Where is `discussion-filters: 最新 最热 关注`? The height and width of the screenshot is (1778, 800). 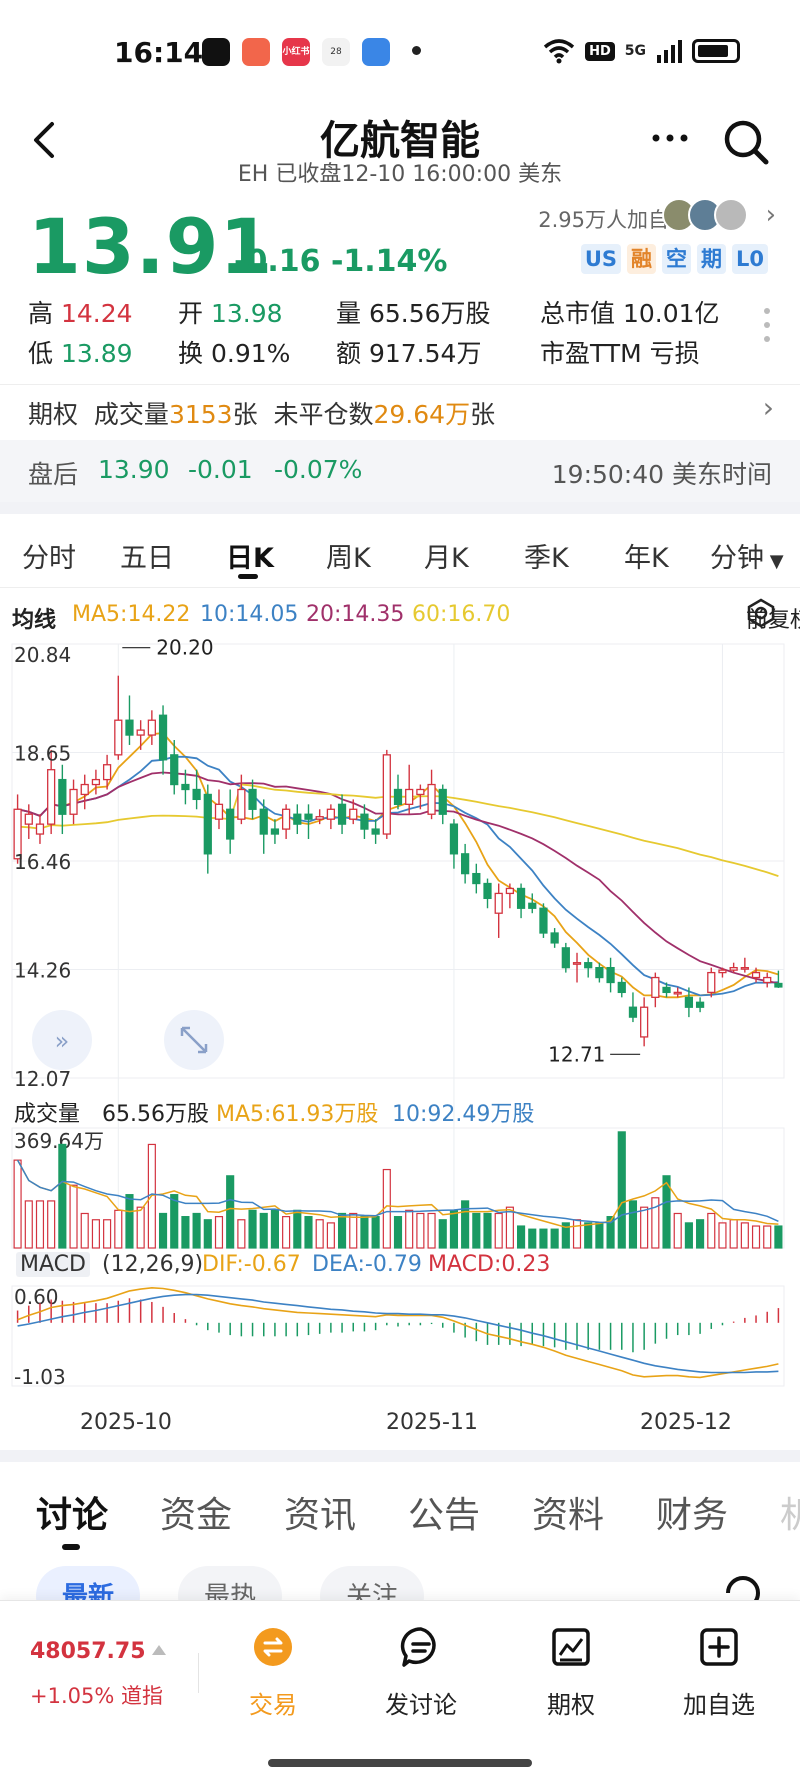 discussion-filters: 最新 最热 关注 is located at coordinates (400, 1582).